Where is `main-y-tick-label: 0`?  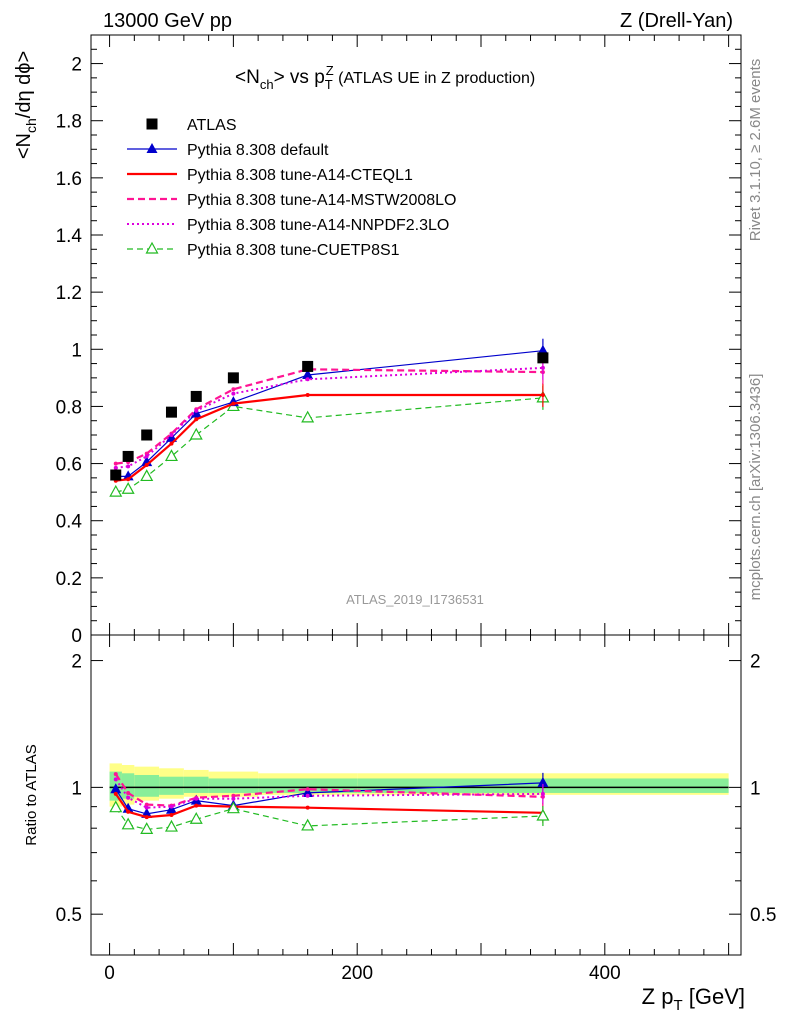
main-y-tick-label: 0 is located at coordinates (76, 636).